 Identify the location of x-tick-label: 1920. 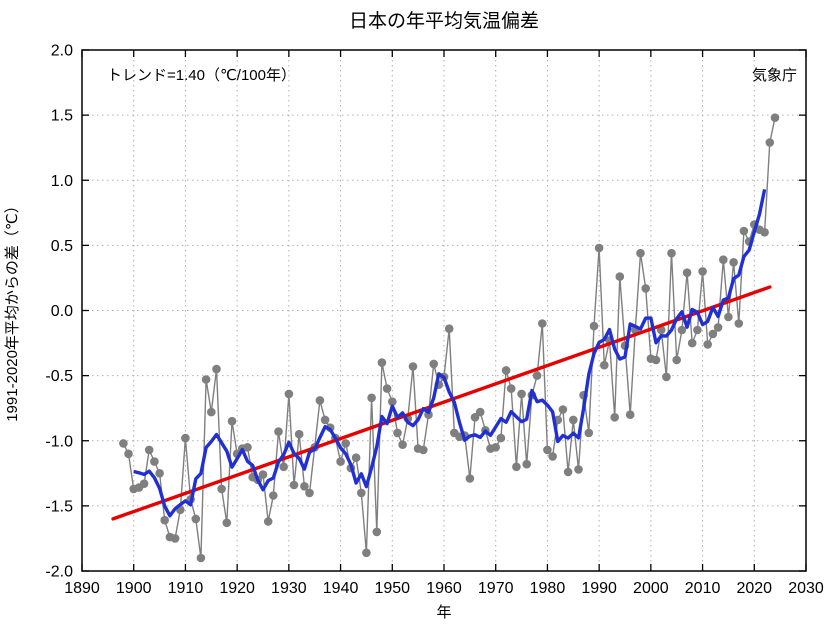
(237, 588).